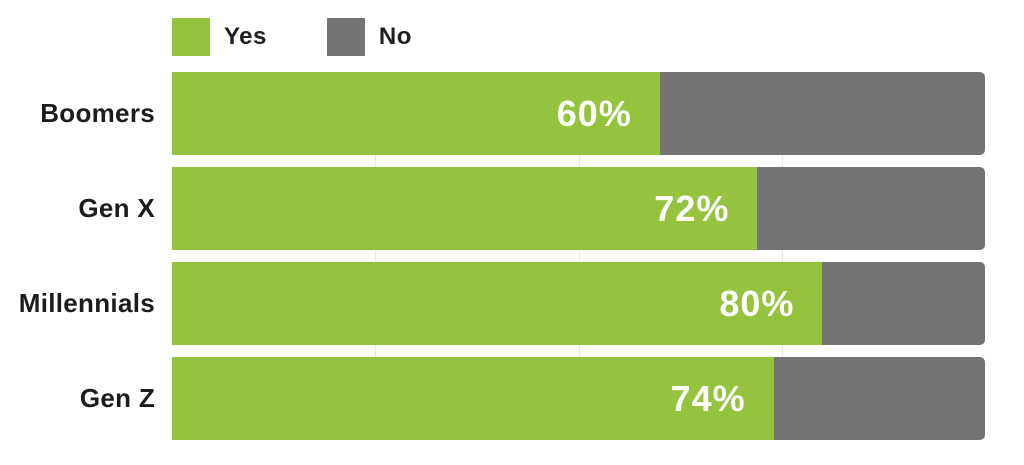 This screenshot has width=1024, height=465. Describe the element at coordinates (692, 208) in the screenshot. I see `value-label: 72%` at that location.